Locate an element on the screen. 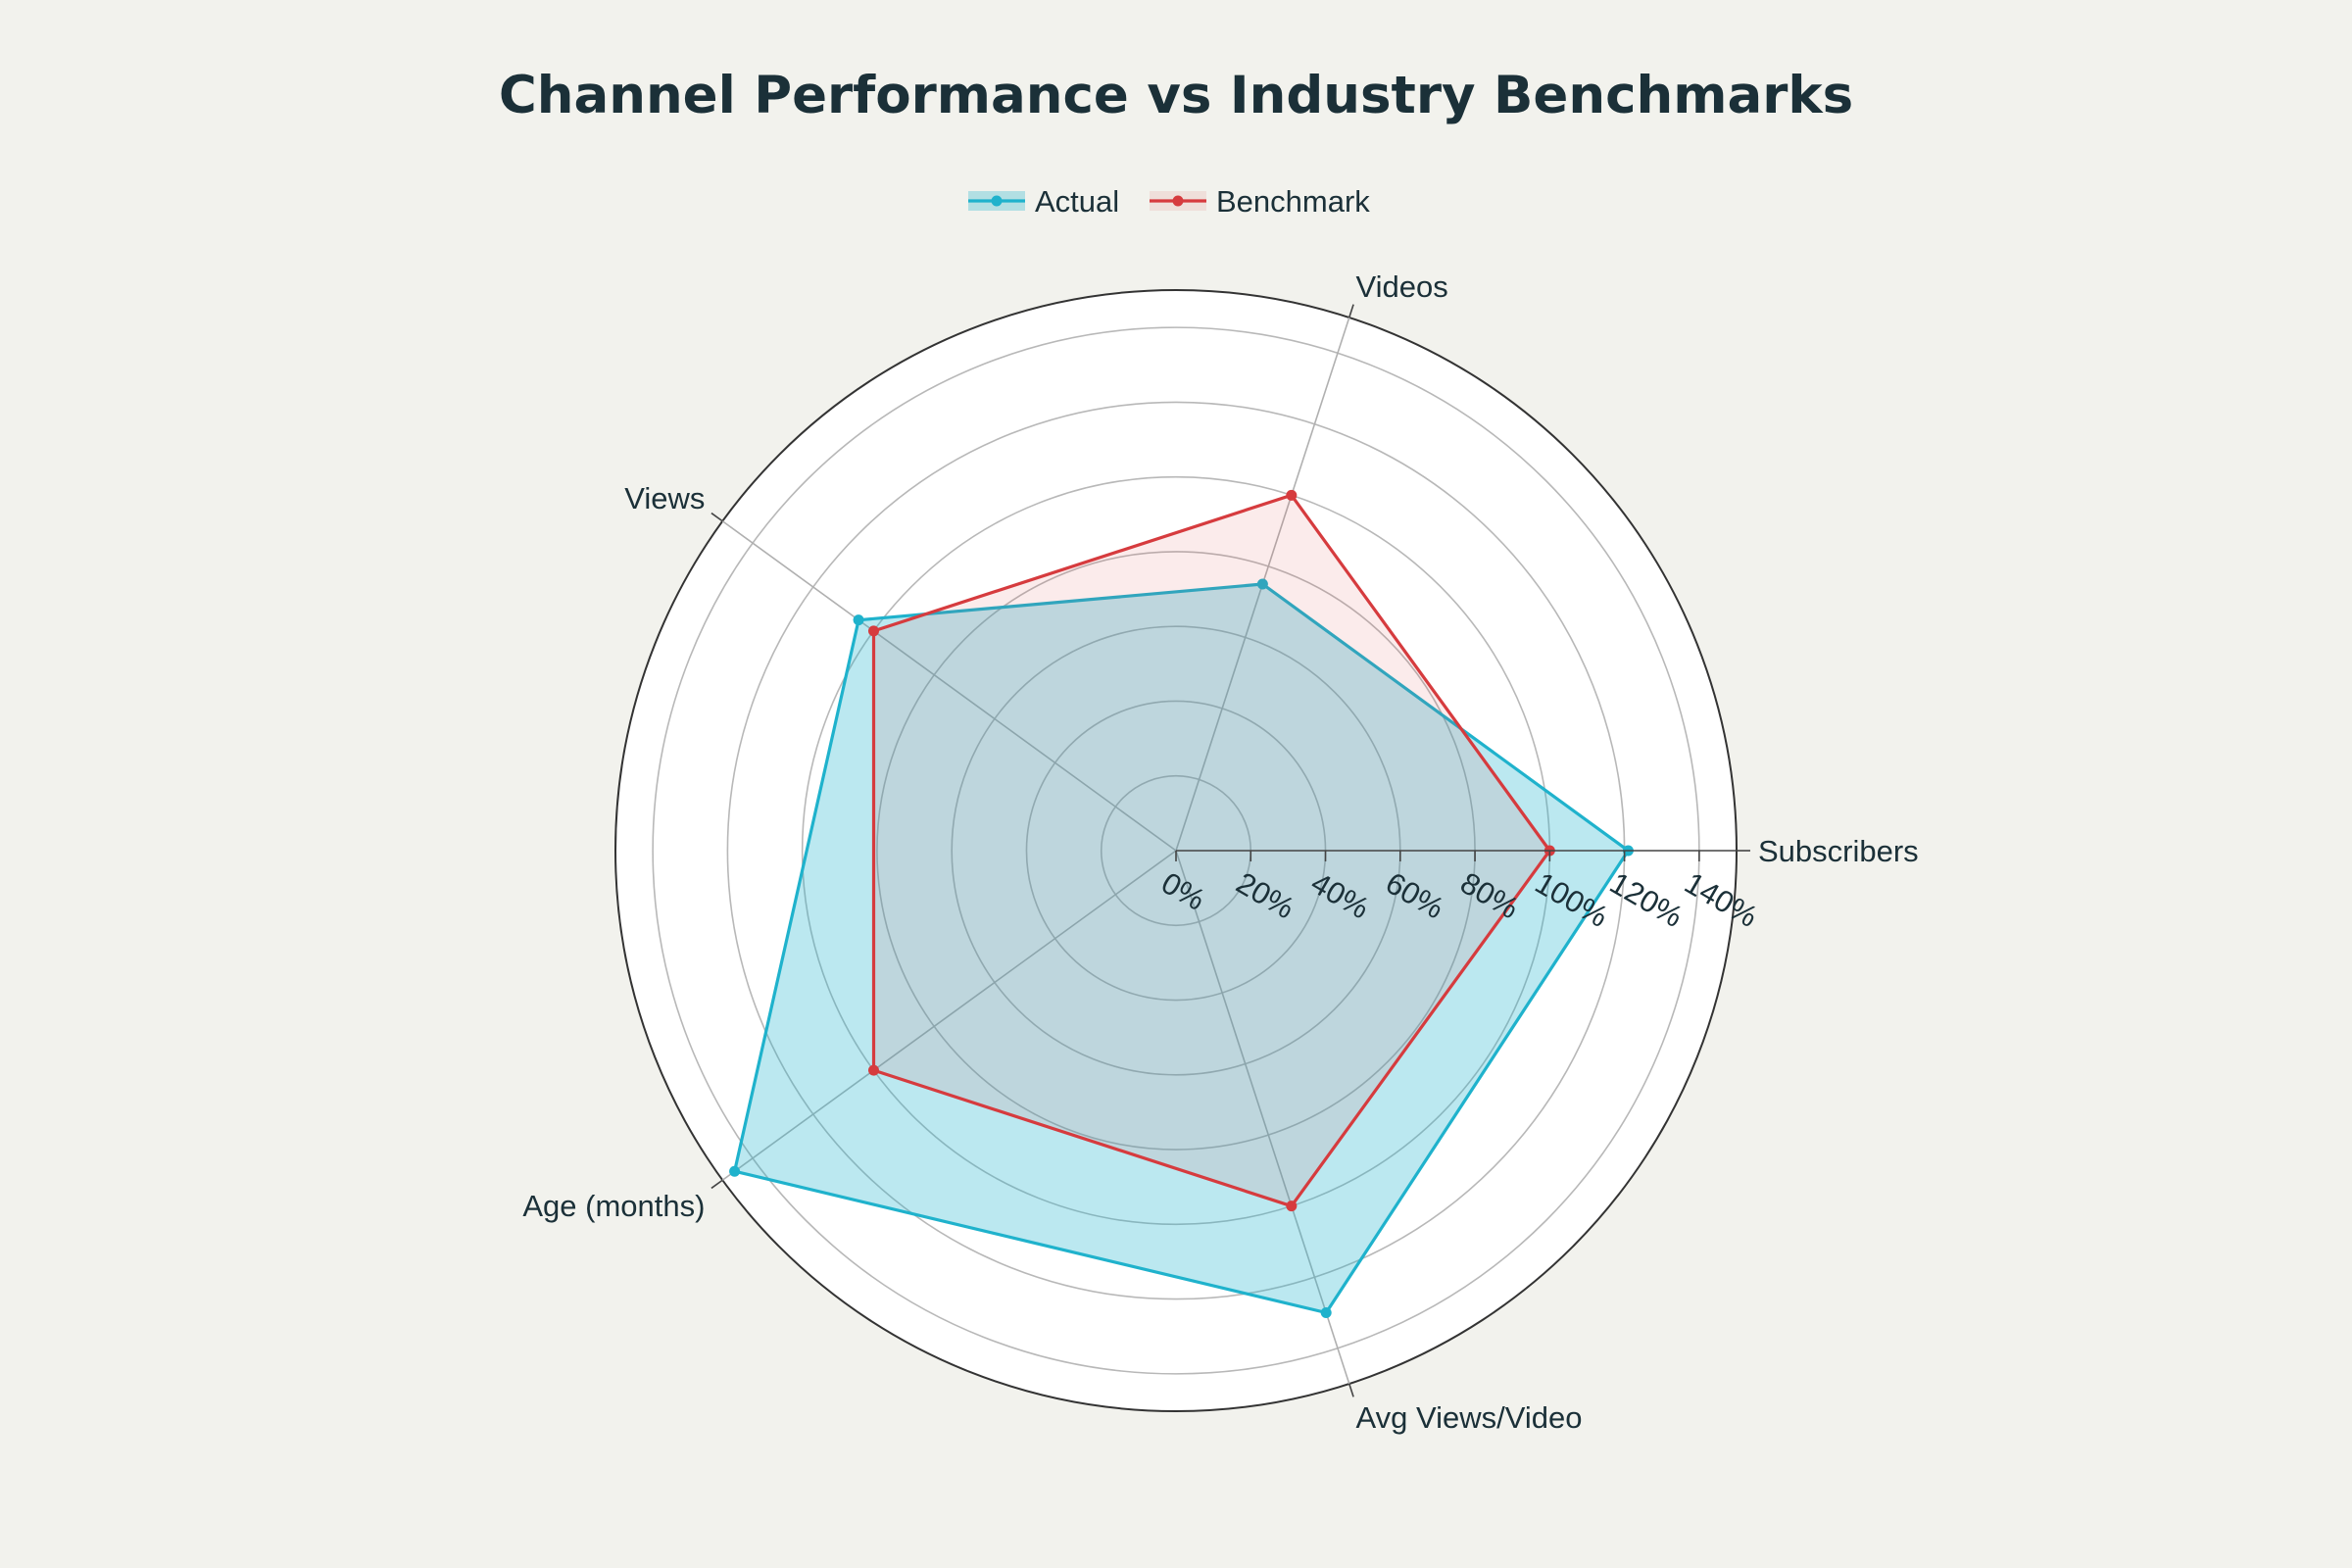 This screenshot has width=2352, height=1568. axis-label: Views is located at coordinates (664, 498).